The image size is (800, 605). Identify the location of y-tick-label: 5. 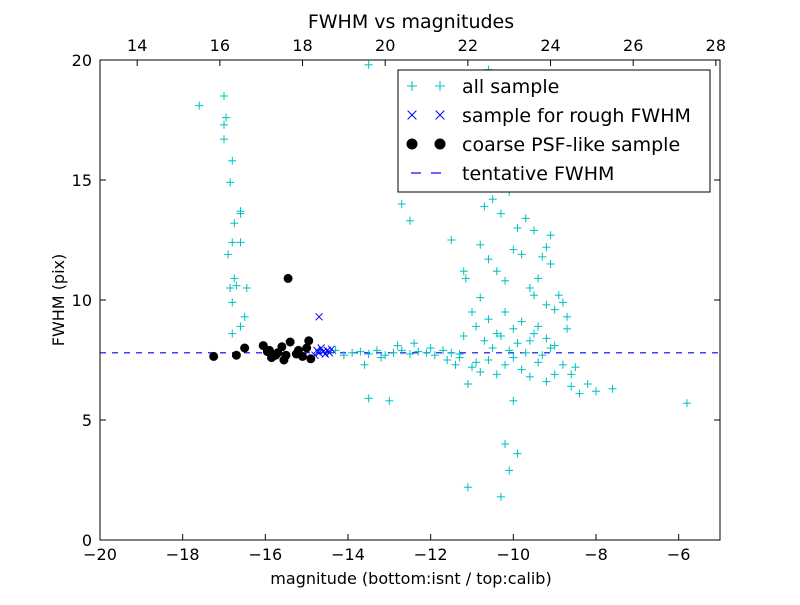
(87, 420).